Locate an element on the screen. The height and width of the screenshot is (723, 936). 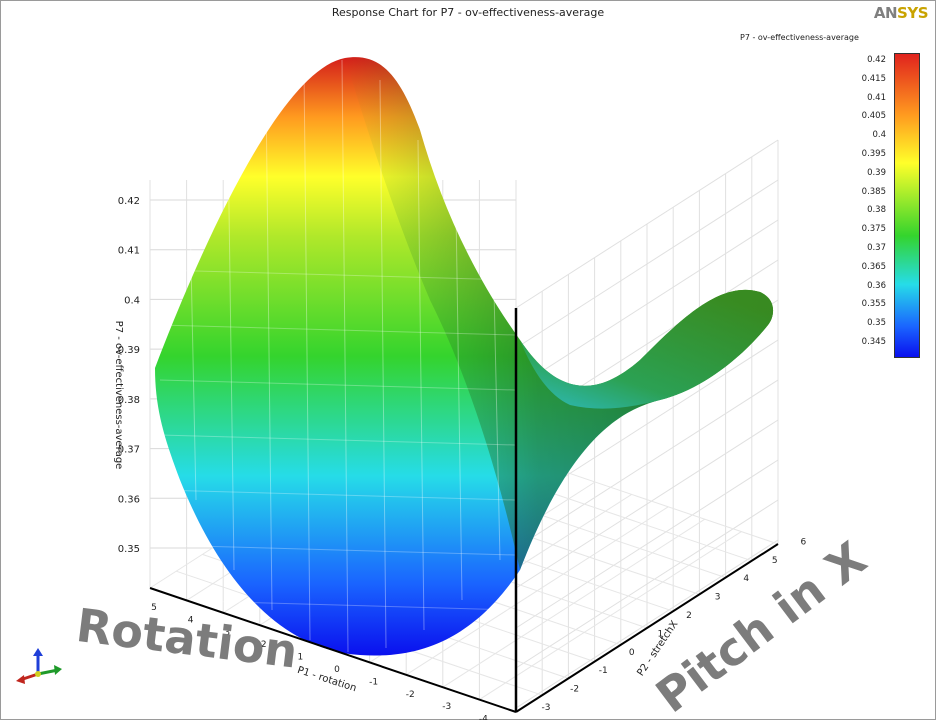
x-axis-label: P1 - rotation is located at coordinates (327, 679).